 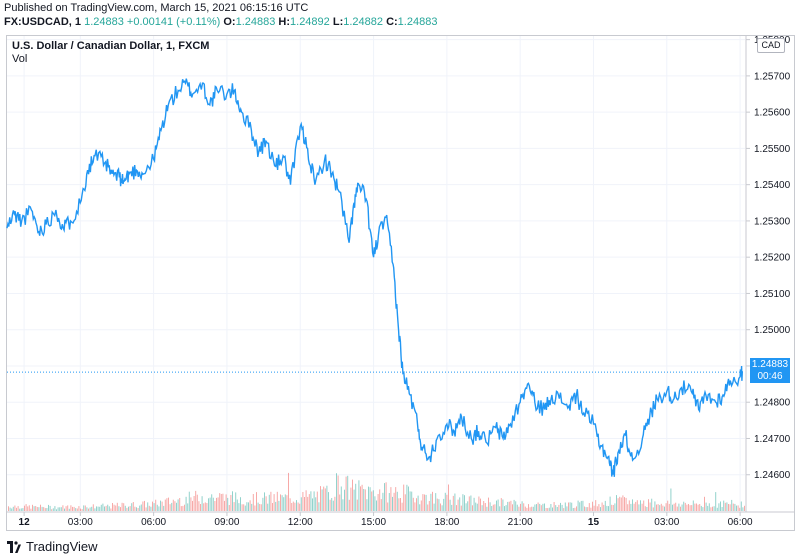 What do you see at coordinates (52, 546) in the screenshot?
I see `tradingview-brand: TradingView` at bounding box center [52, 546].